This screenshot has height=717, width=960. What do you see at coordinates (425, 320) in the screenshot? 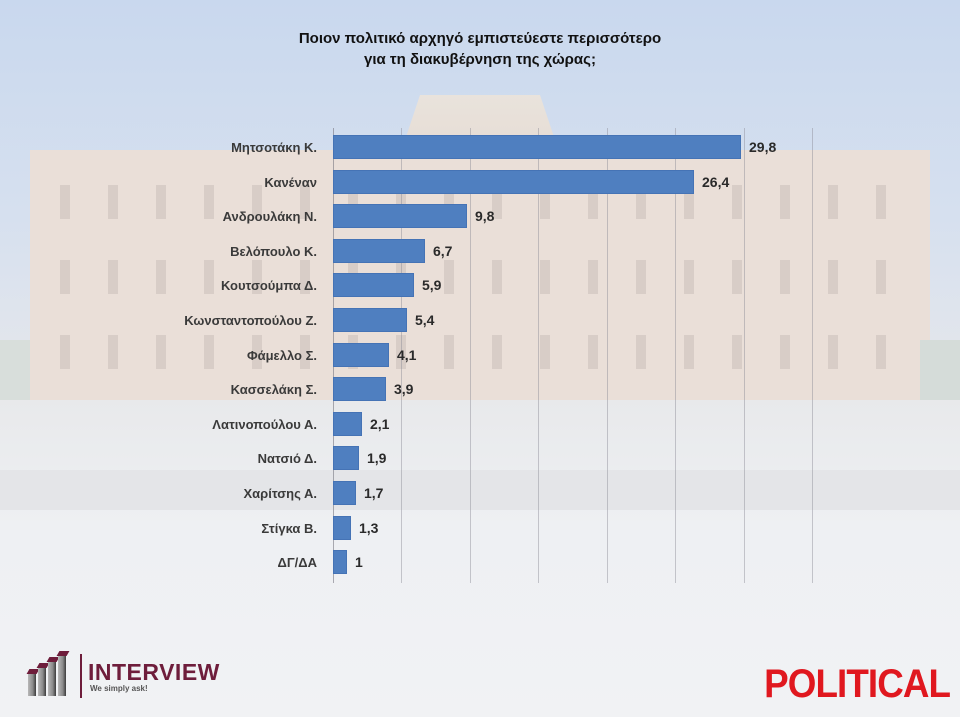
I see `value-label: 5,4` at bounding box center [425, 320].